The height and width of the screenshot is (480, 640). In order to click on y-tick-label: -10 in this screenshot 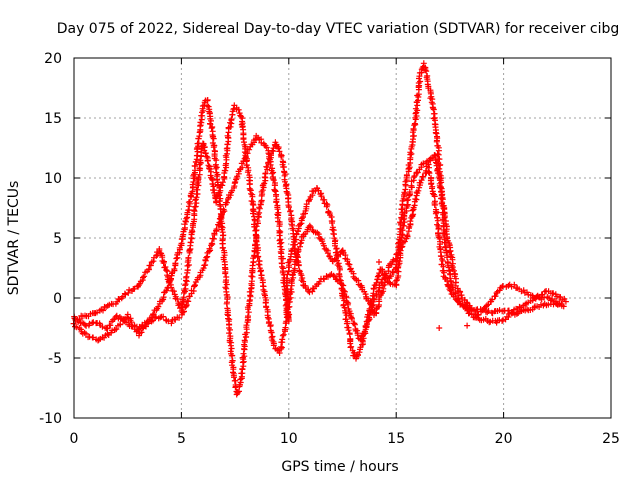, I will do `click(50, 419)`.